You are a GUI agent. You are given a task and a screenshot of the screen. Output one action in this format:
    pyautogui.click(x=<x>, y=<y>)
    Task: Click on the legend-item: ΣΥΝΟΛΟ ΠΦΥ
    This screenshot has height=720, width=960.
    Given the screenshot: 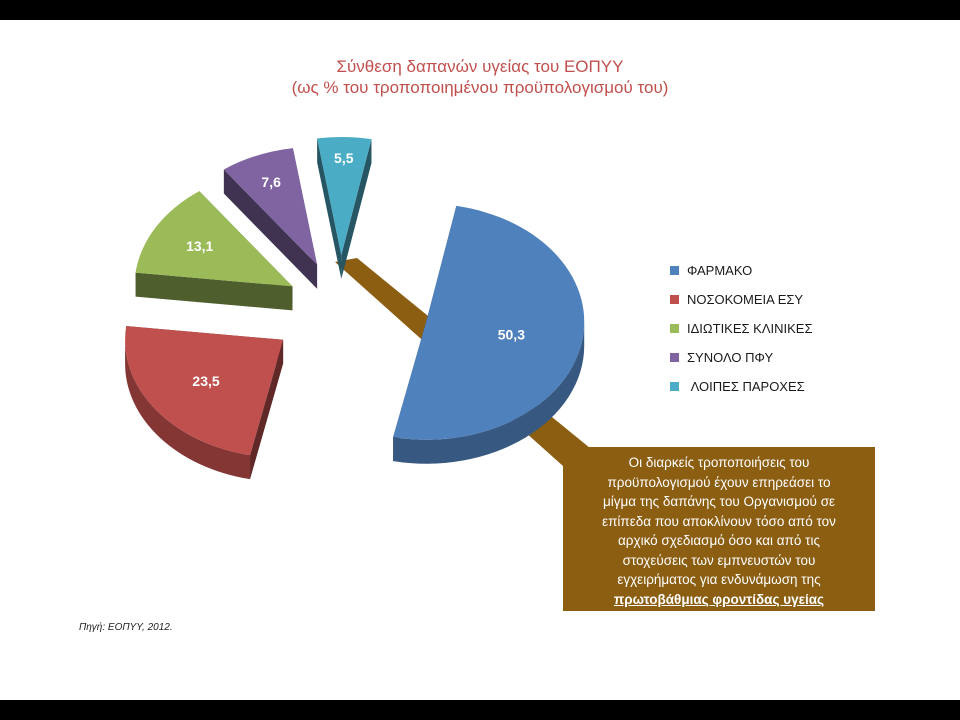 What is the action you would take?
    pyautogui.click(x=741, y=357)
    